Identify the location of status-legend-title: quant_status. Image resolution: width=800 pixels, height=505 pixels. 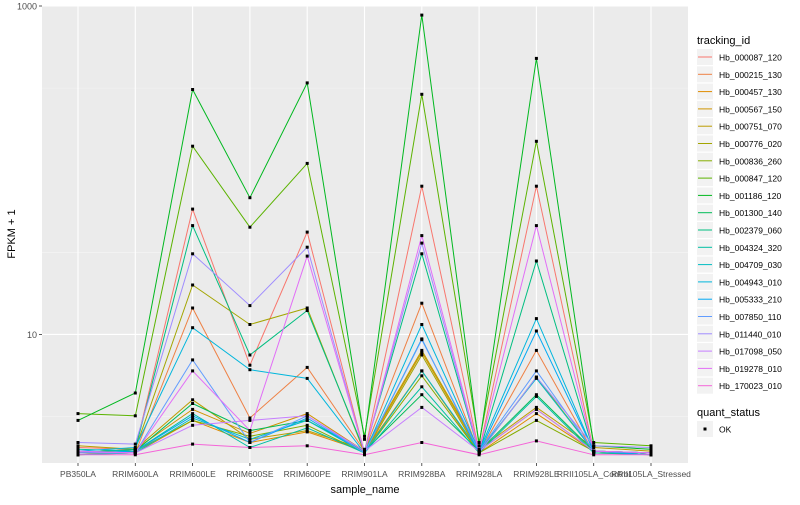
(728, 413).